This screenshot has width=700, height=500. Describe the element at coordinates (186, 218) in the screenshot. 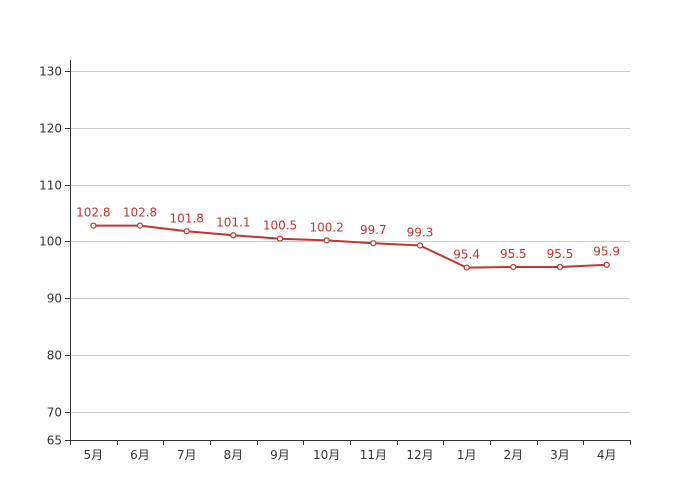

I see `data-label: 101.8` at that location.